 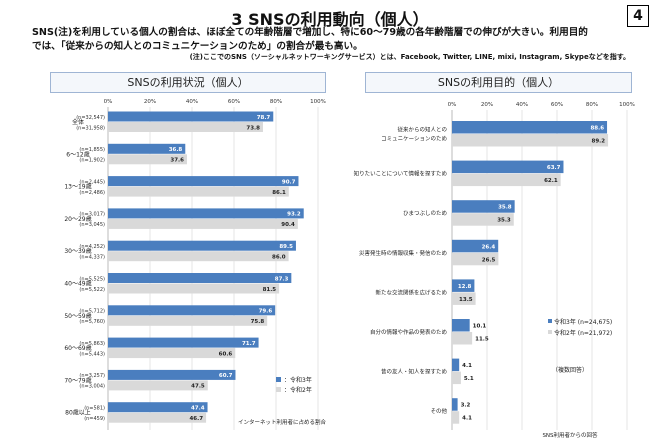 I want to click on sample-size: (n=3,017), so click(x=92, y=215).